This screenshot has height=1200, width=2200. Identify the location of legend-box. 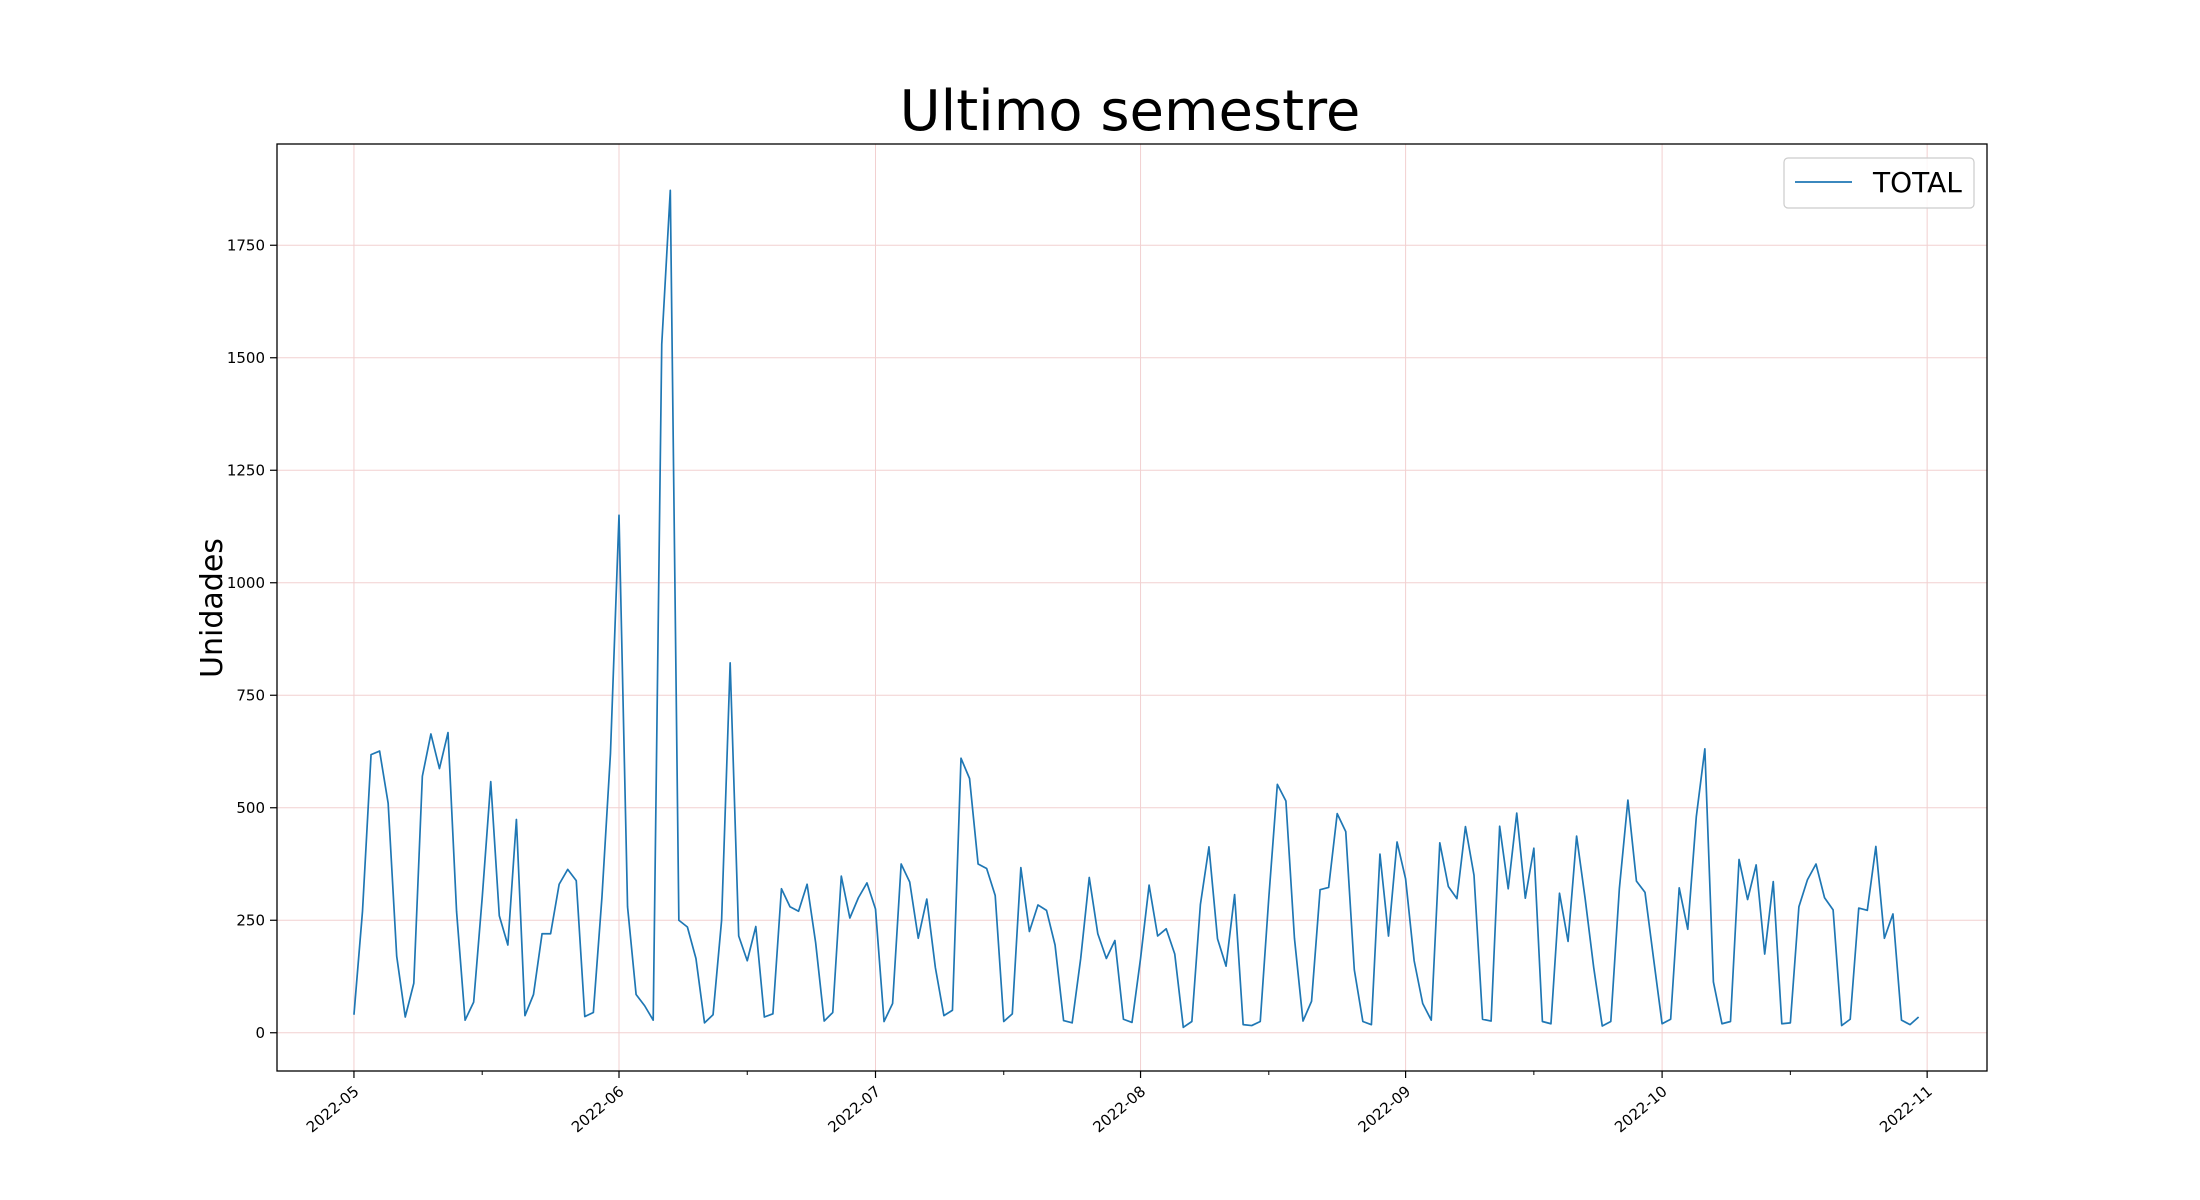
(1879, 183).